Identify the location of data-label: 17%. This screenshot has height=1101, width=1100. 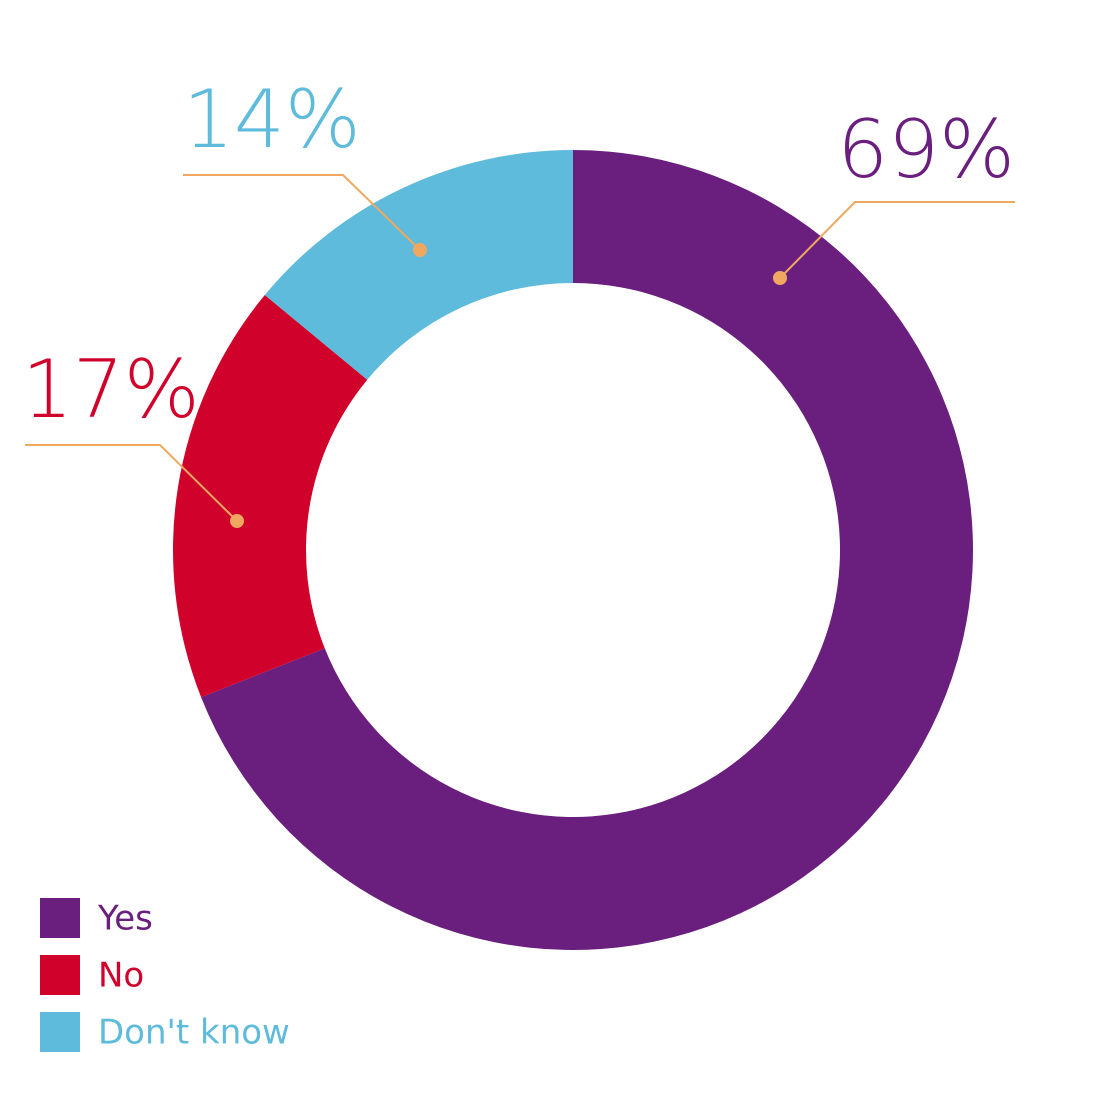
(111, 389).